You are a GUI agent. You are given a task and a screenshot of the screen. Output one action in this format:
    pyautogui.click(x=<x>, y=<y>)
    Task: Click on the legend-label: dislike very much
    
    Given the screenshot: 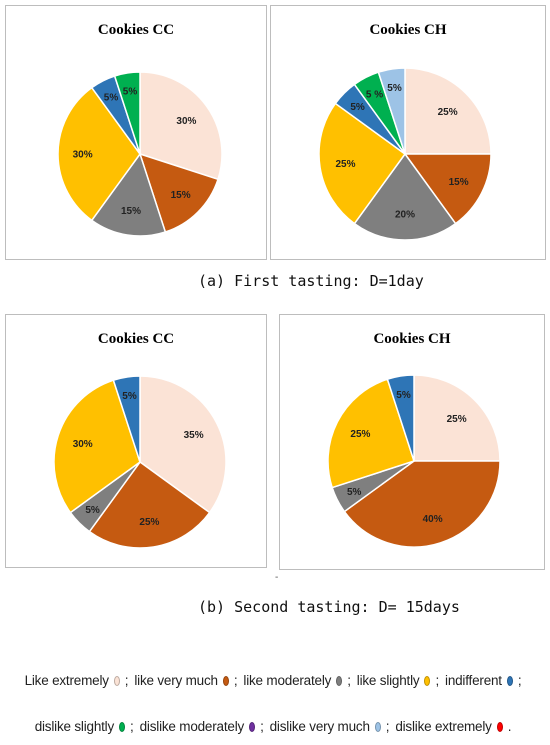 What is the action you would take?
    pyautogui.click(x=319, y=726)
    